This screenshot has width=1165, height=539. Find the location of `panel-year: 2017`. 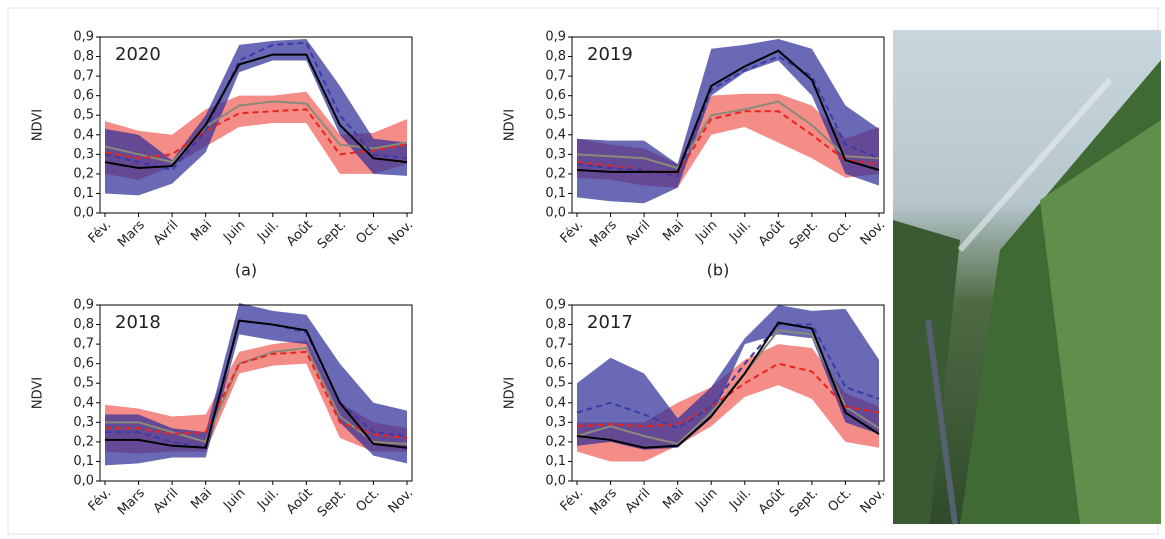

panel-year: 2017 is located at coordinates (610, 322).